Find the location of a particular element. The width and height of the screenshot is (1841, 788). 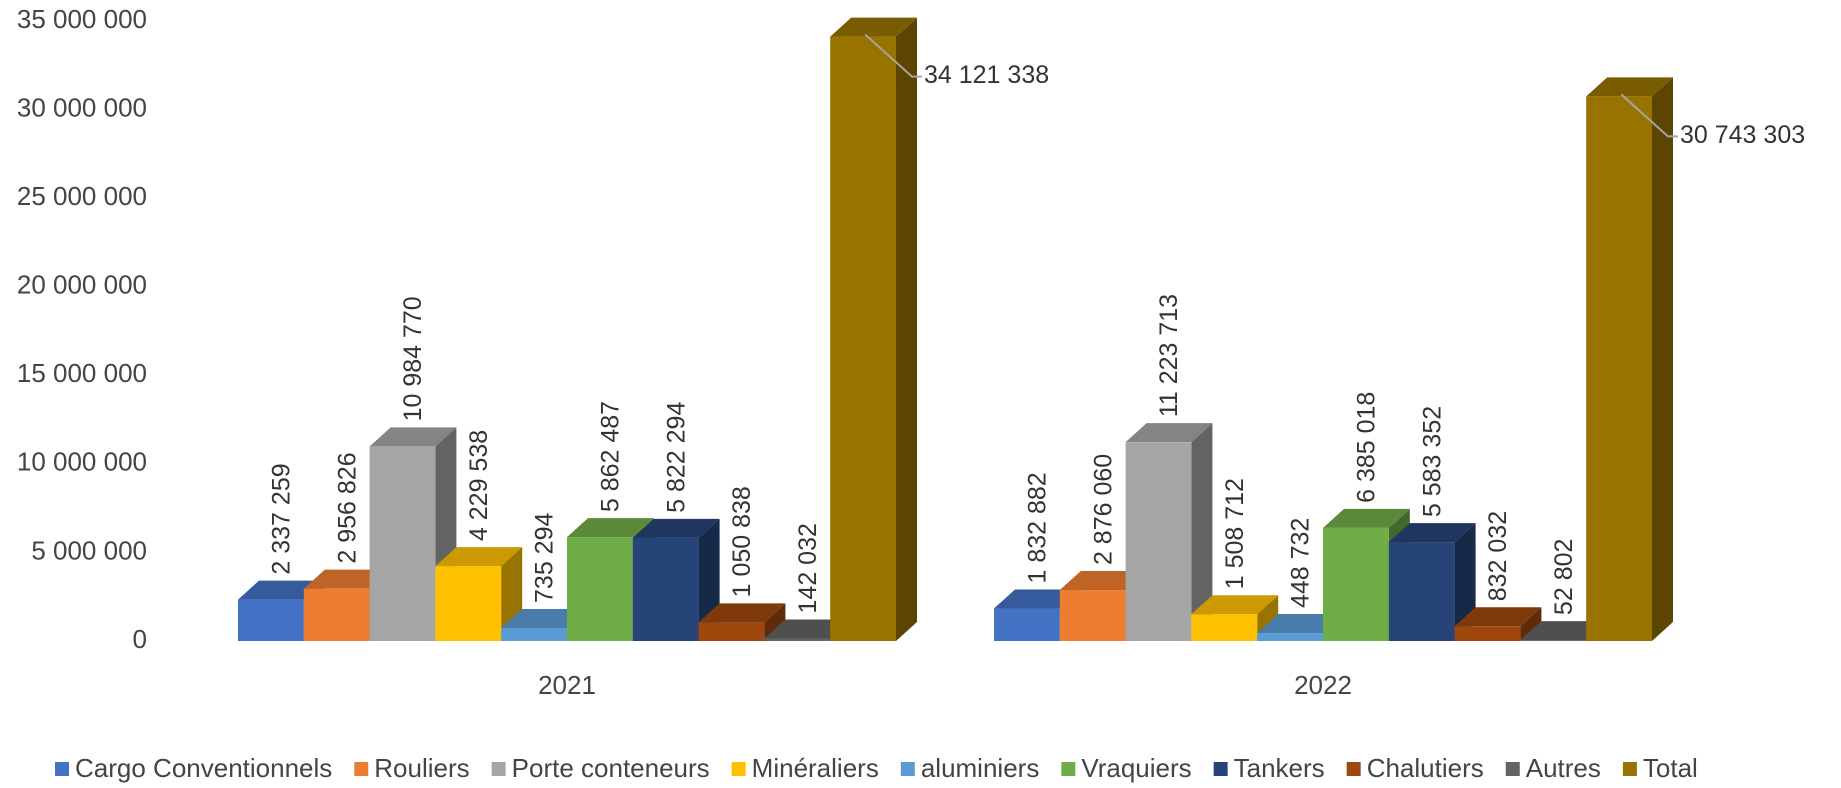

y-tick-label: 20 000 000 is located at coordinates (82, 285).